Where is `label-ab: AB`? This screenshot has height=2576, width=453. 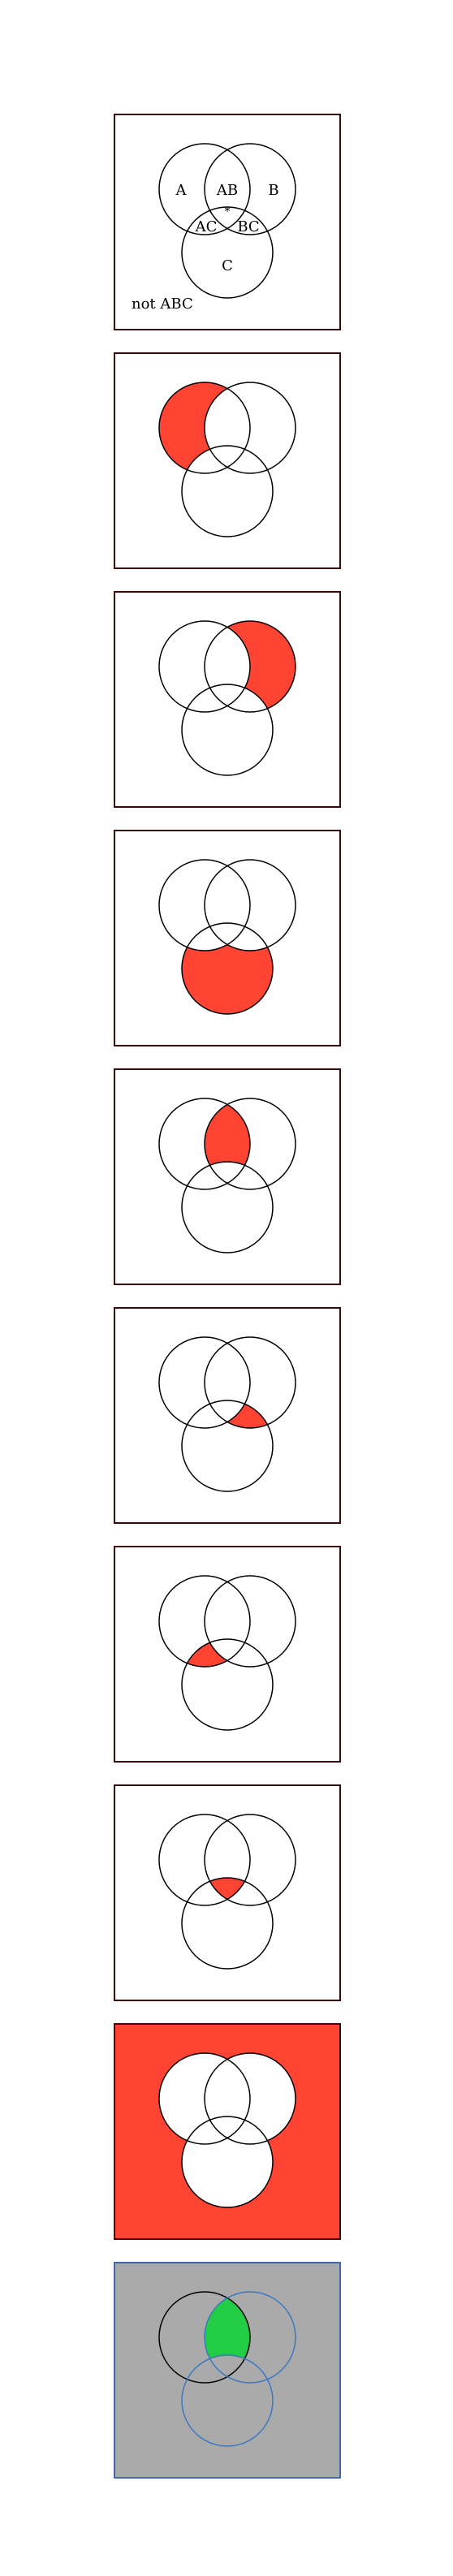 label-ab: AB is located at coordinates (227, 190).